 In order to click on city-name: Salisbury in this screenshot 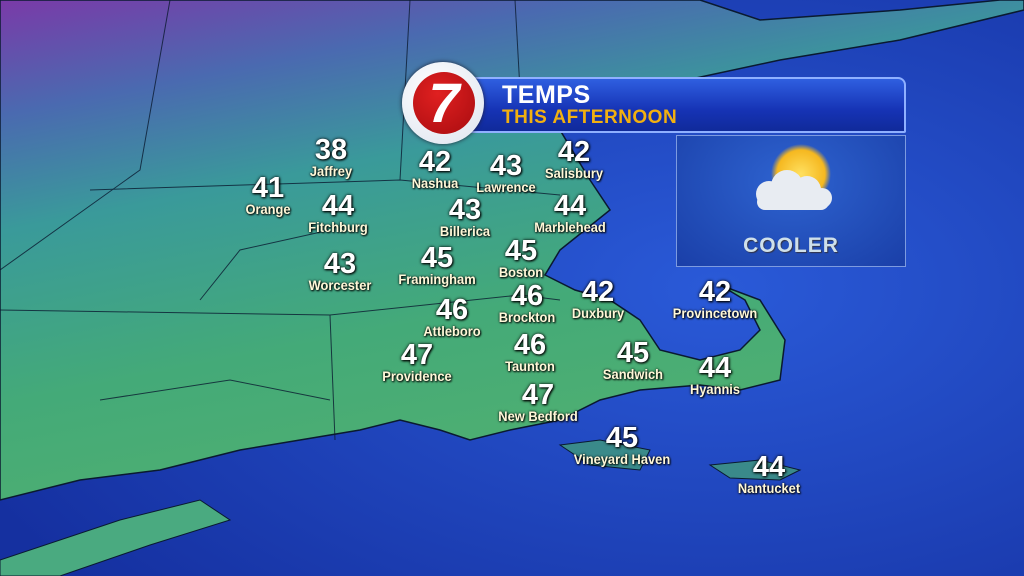, I will do `click(574, 173)`.